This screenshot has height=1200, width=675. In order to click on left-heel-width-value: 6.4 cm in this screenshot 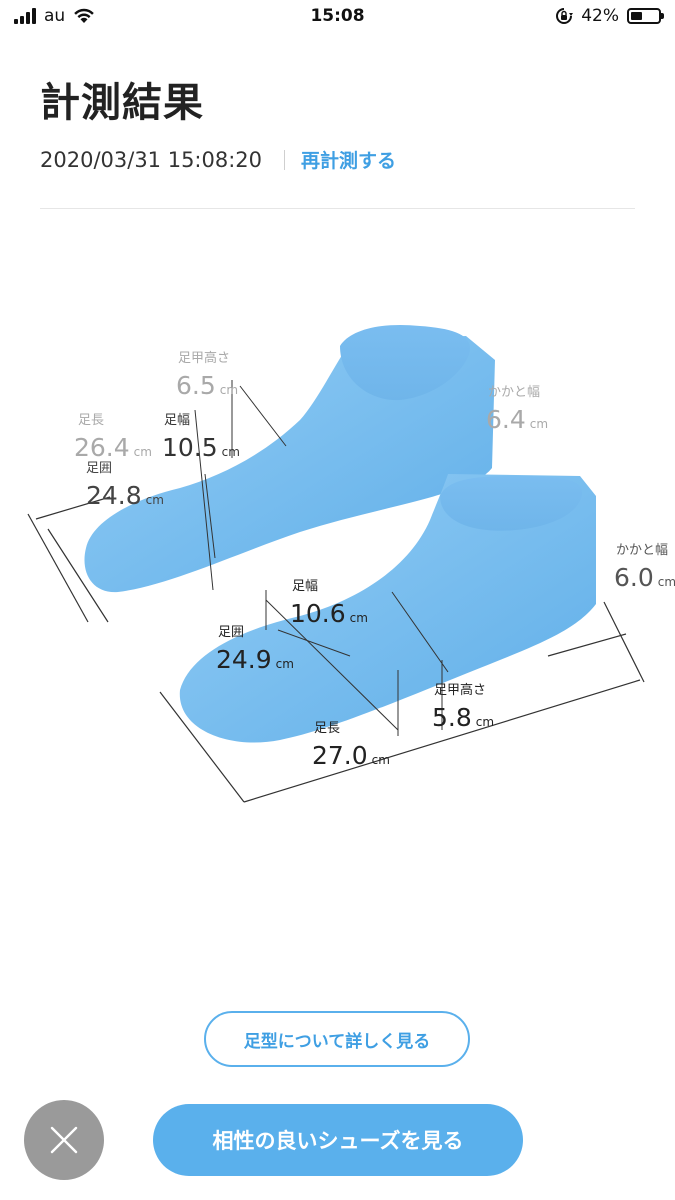, I will do `click(517, 419)`.